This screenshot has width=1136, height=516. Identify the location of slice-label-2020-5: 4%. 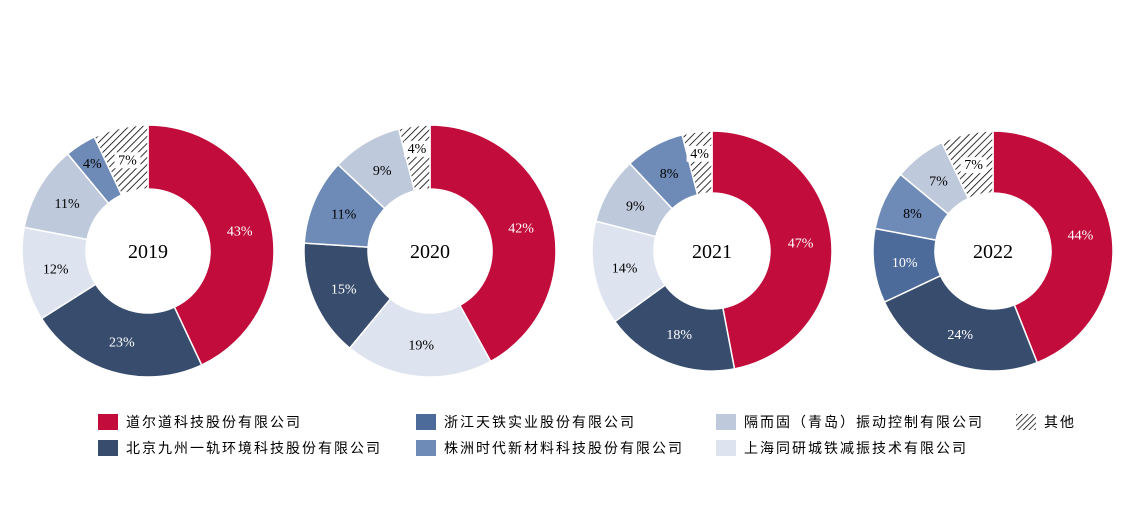
(417, 149).